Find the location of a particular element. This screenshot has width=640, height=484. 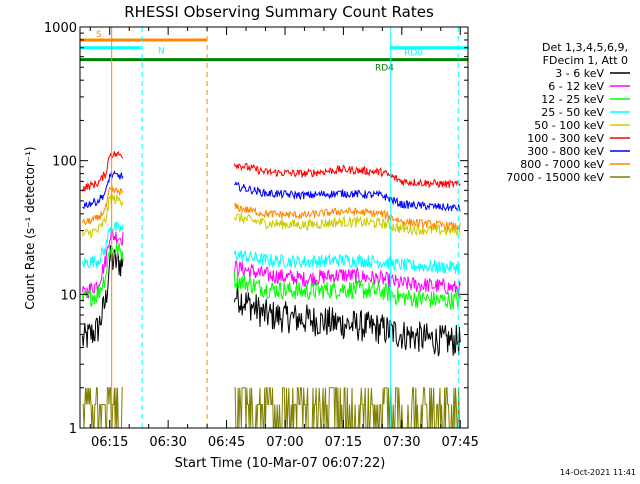

legend-label-3: 12 - 25 keV is located at coordinates (572, 99).